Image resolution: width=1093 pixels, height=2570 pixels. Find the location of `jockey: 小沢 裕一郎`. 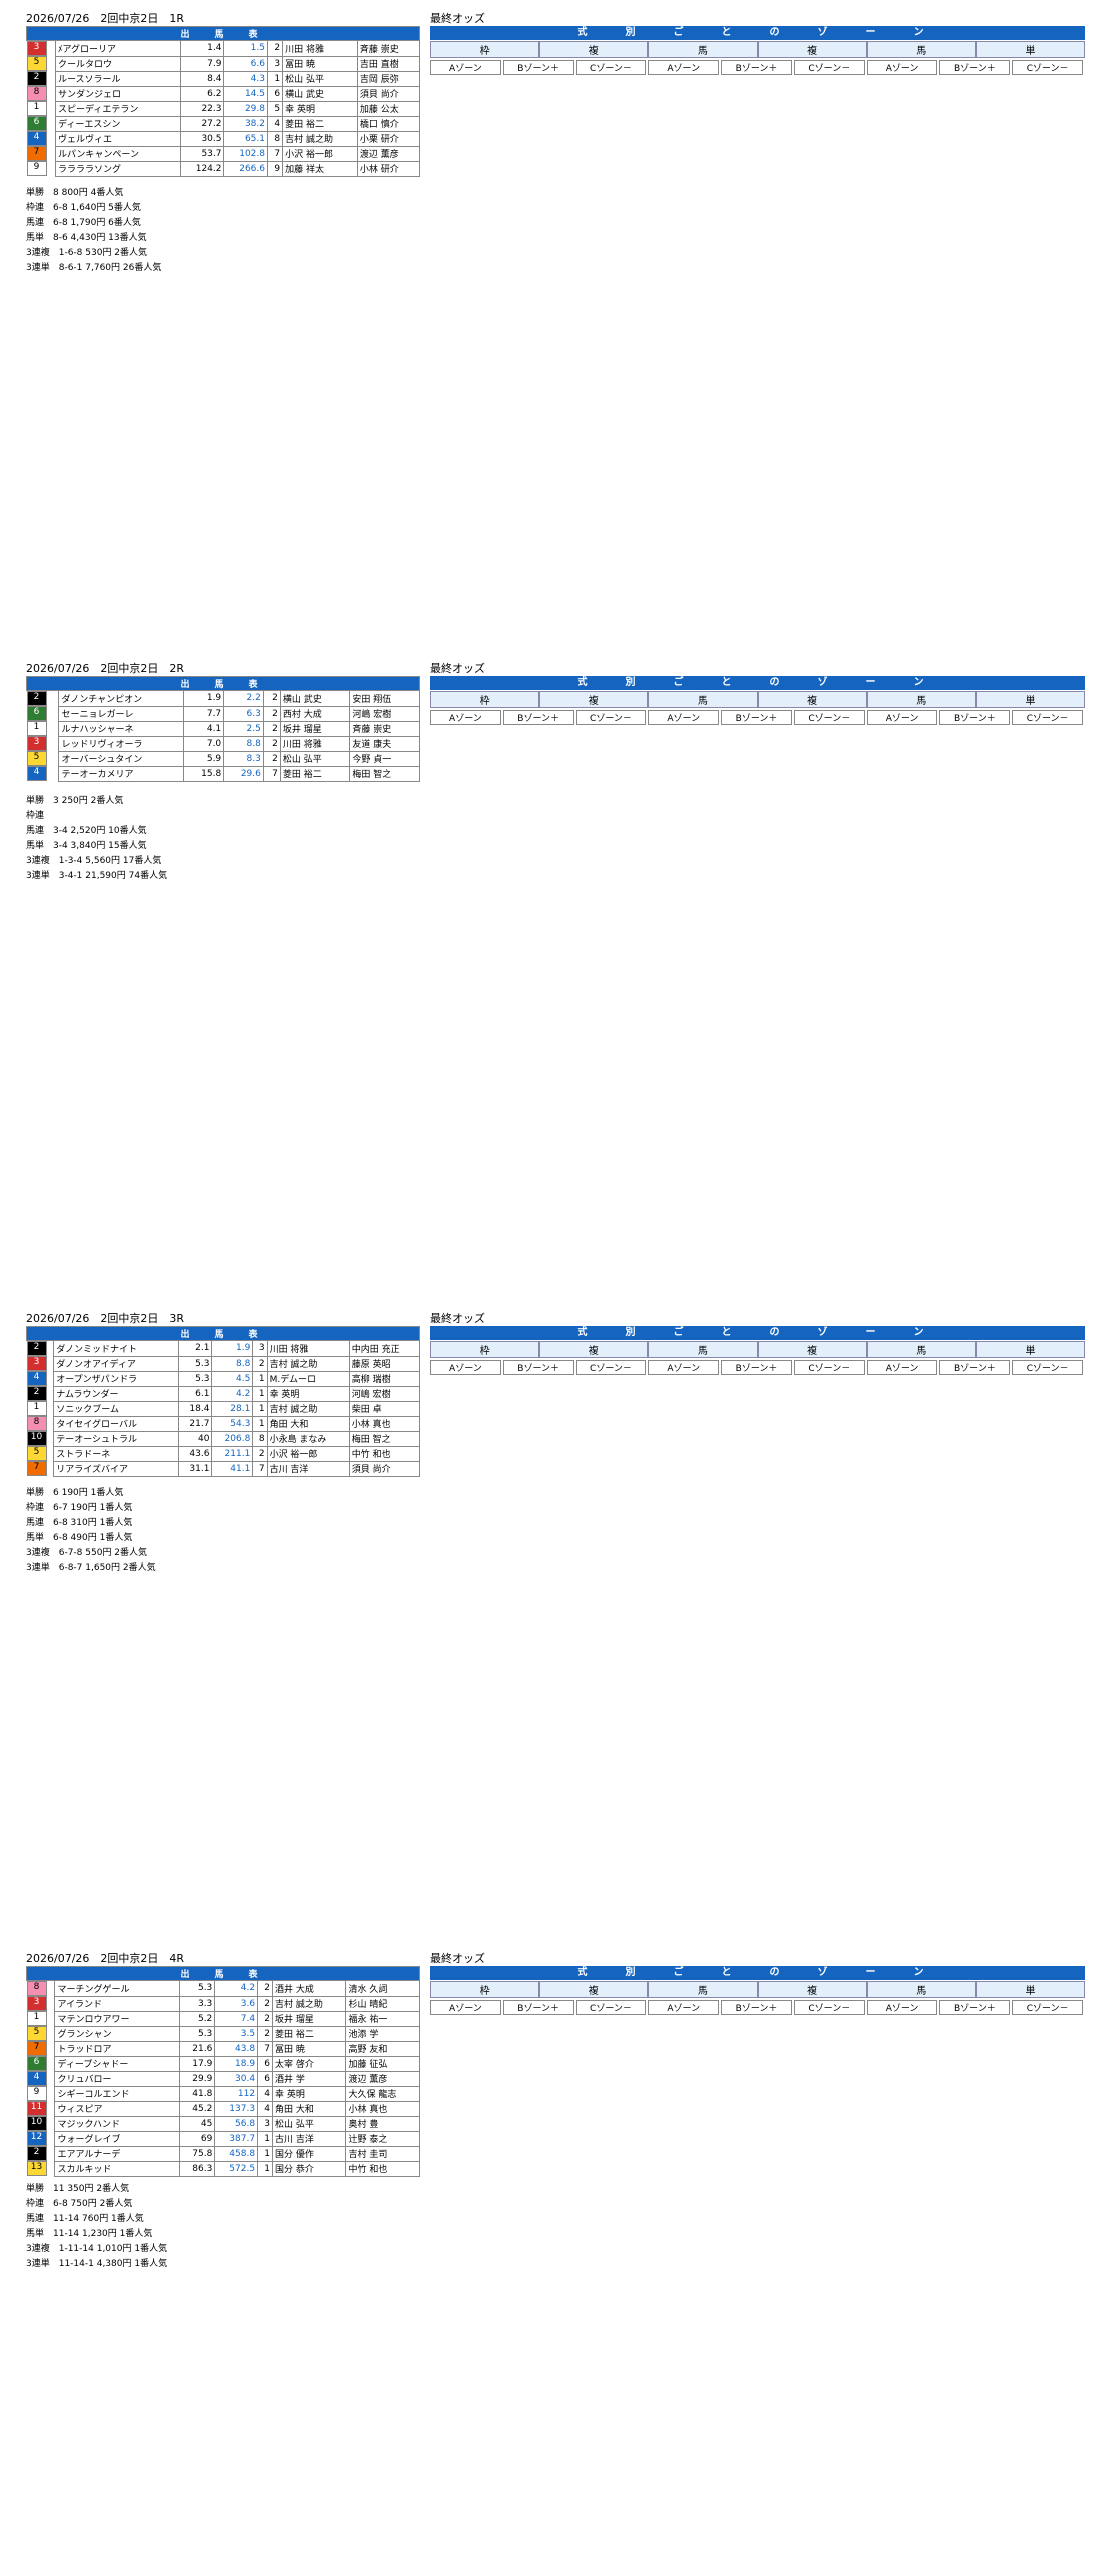

jockey: 小沢 裕一郎 is located at coordinates (308, 1453).